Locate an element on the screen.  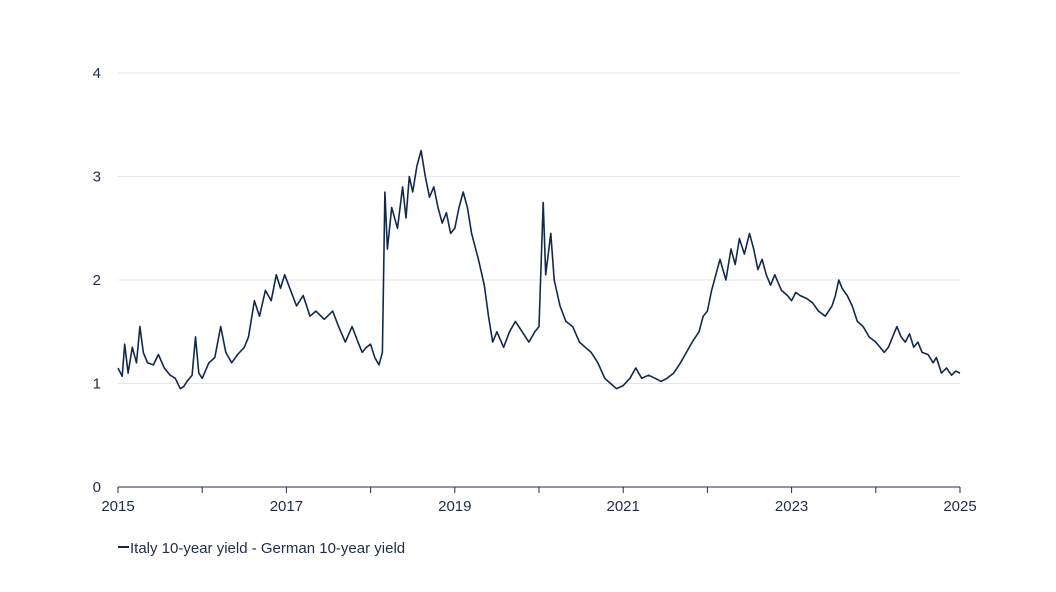
y-tick-label: 1 is located at coordinates (97, 384).